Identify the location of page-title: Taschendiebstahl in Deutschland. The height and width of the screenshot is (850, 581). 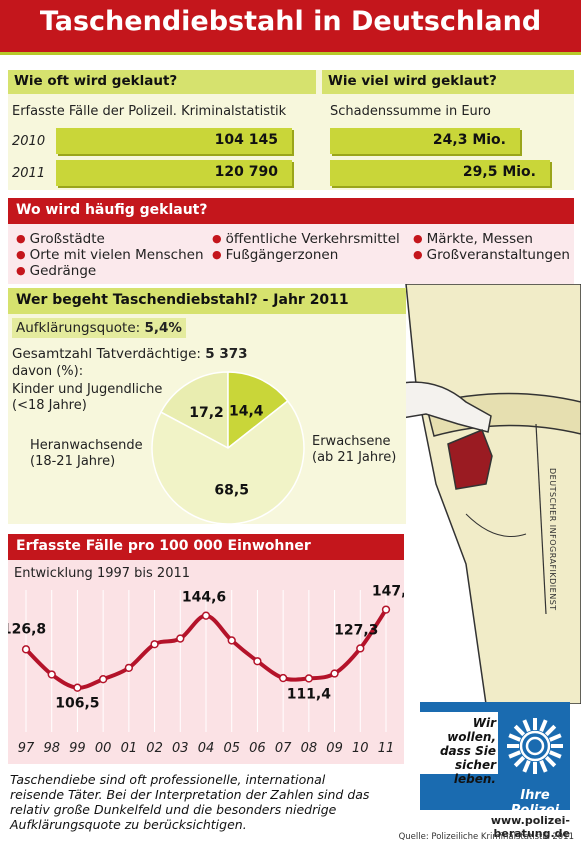
(290, 21).